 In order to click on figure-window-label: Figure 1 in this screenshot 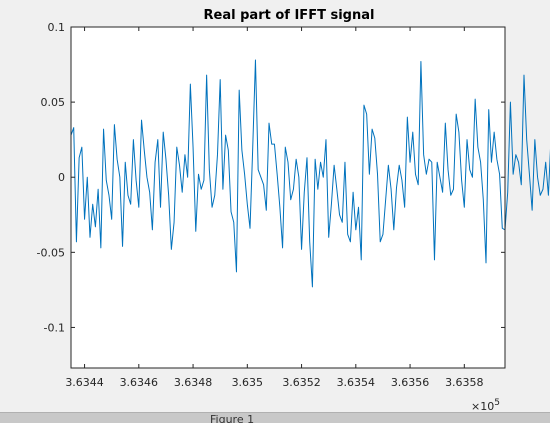, I will do `click(232, 418)`.